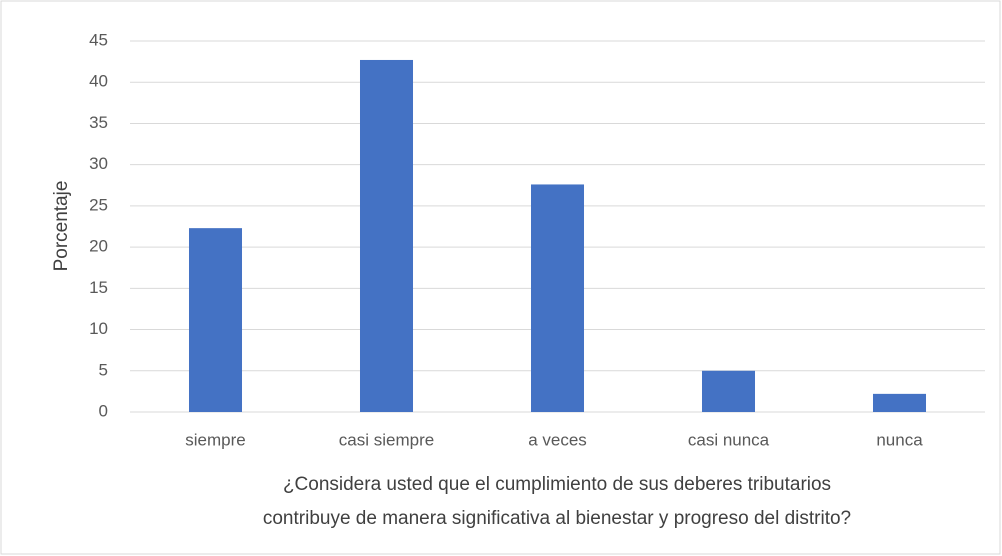 Image resolution: width=1002 pixels, height=556 pixels. What do you see at coordinates (98, 246) in the screenshot?
I see `y-tick-label: 20` at bounding box center [98, 246].